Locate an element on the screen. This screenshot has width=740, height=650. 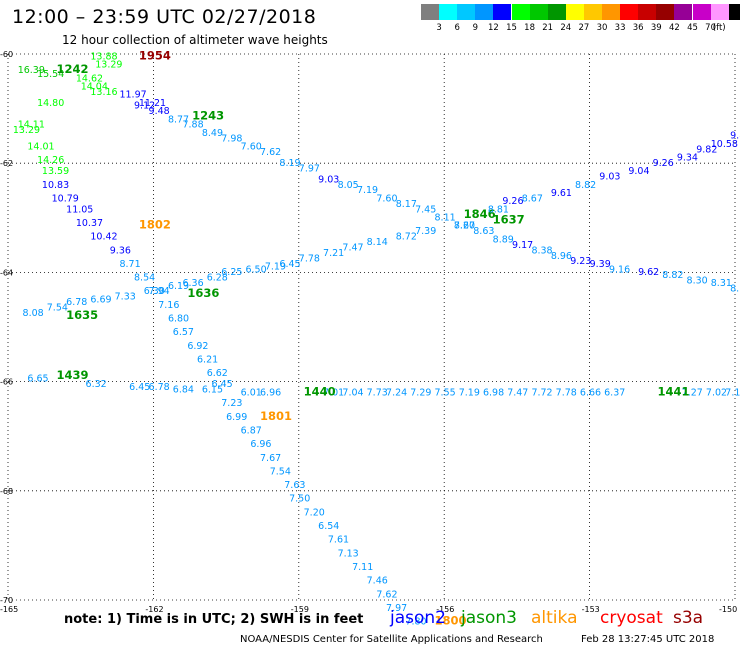
wave-height-value: 7.94 is located at coordinates (159, 291).